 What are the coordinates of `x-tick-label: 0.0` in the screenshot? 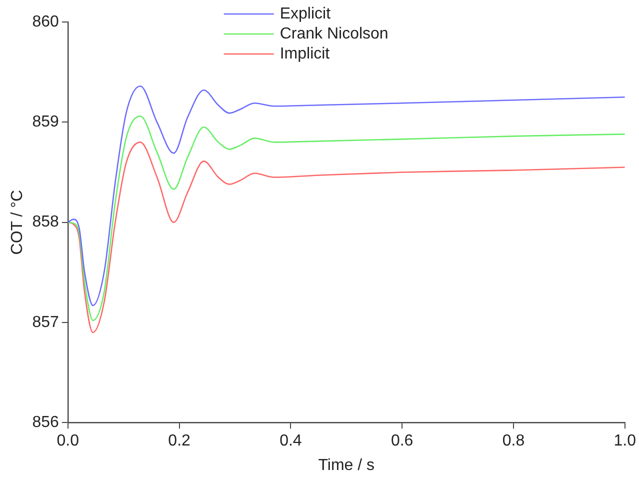 It's located at (68, 441).